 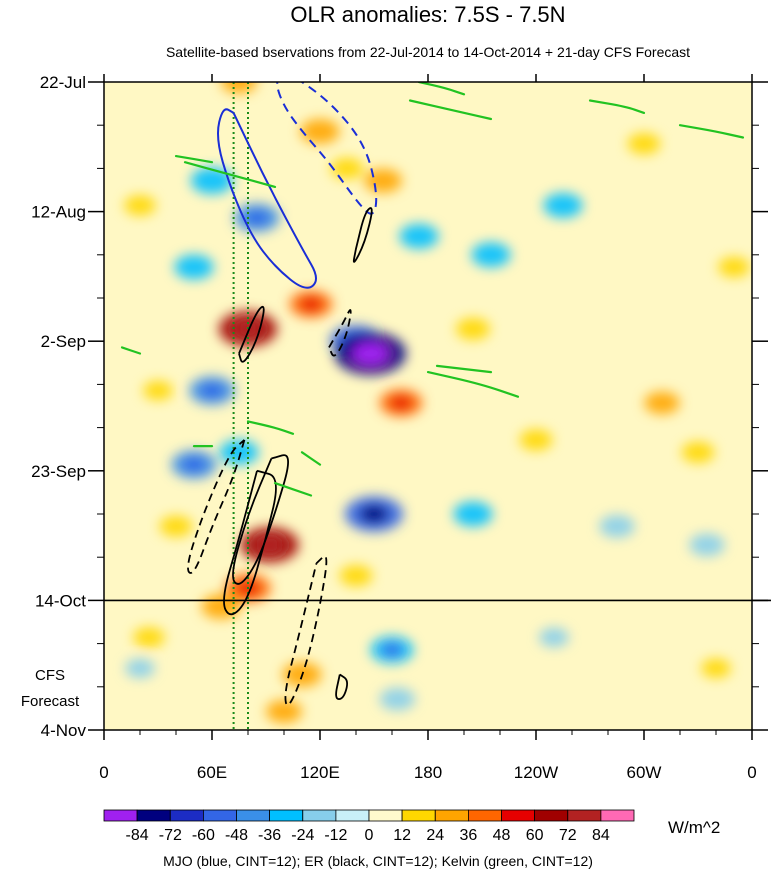 What do you see at coordinates (535, 835) in the screenshot?
I see `colorbar-label-12: 60` at bounding box center [535, 835].